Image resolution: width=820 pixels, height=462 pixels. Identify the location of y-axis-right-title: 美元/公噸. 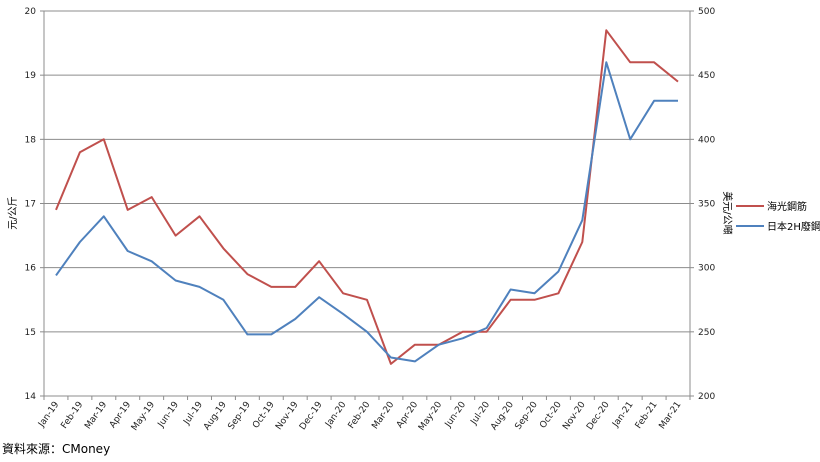
(727, 212).